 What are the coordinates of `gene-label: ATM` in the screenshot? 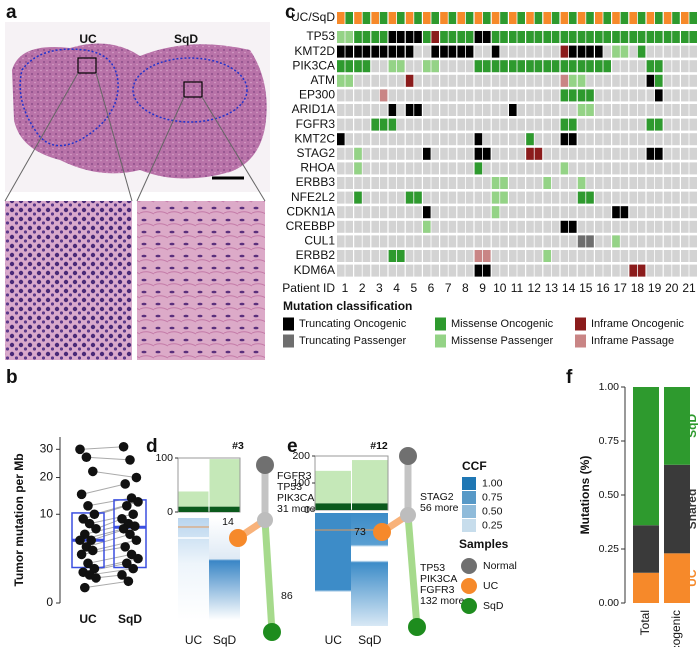 It's located at (323, 80).